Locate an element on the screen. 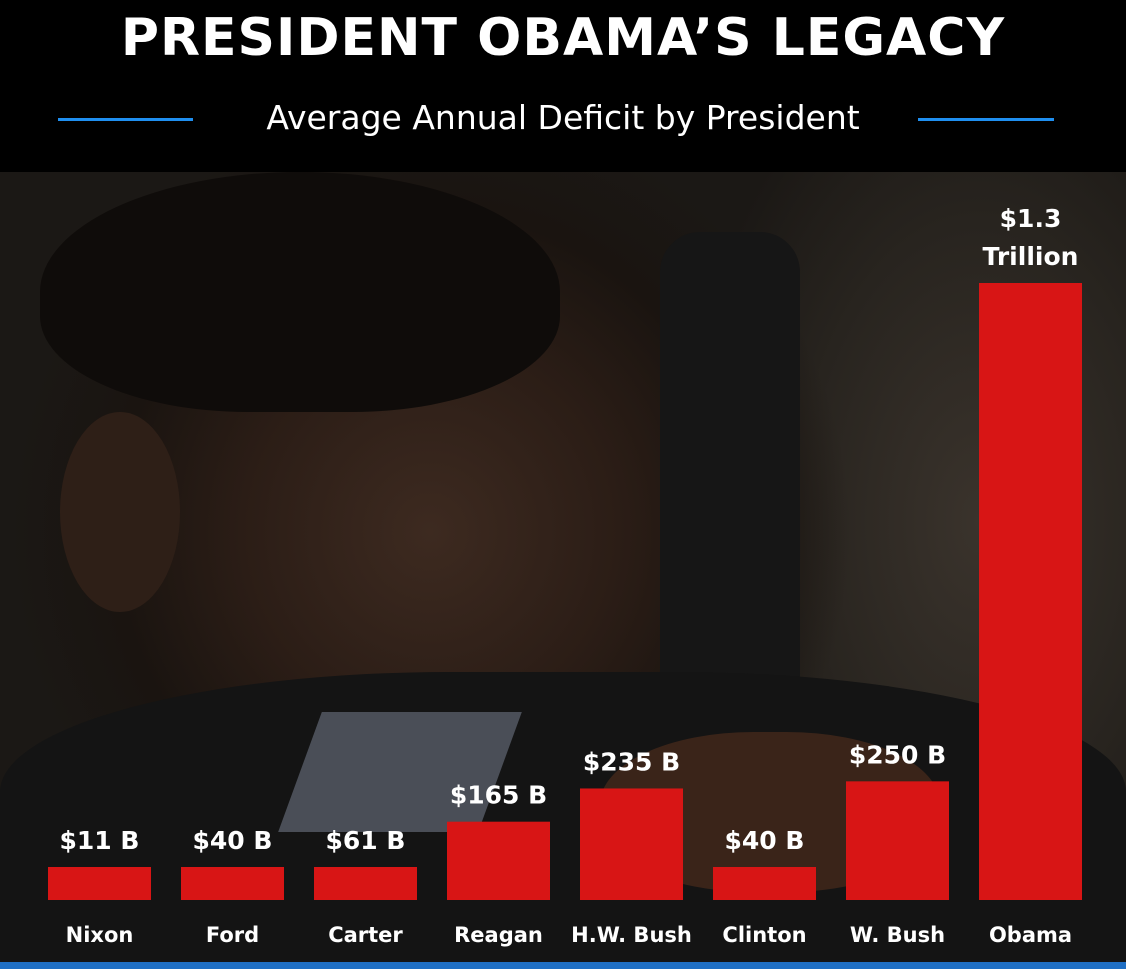 Image resolution: width=1126 pixels, height=969 pixels. bar-reagan is located at coordinates (498, 860).